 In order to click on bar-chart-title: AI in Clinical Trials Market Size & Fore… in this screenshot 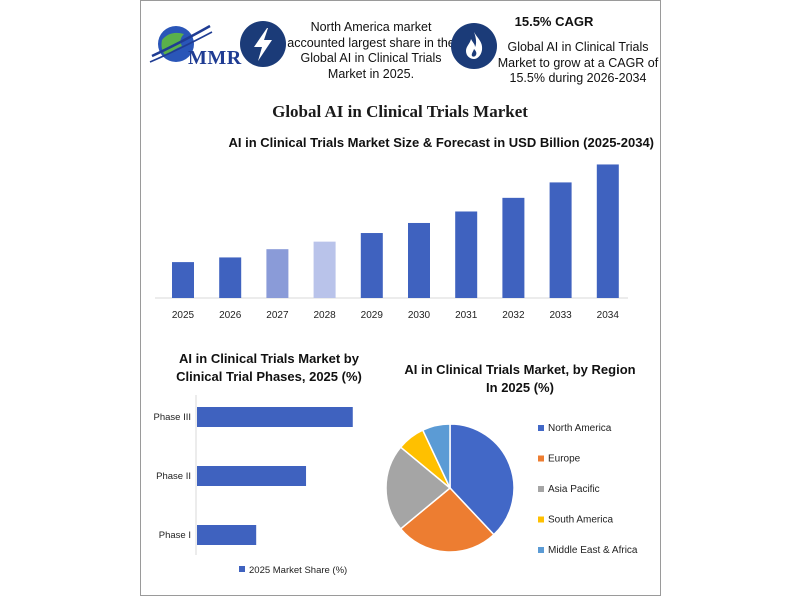, I will do `click(441, 142)`.